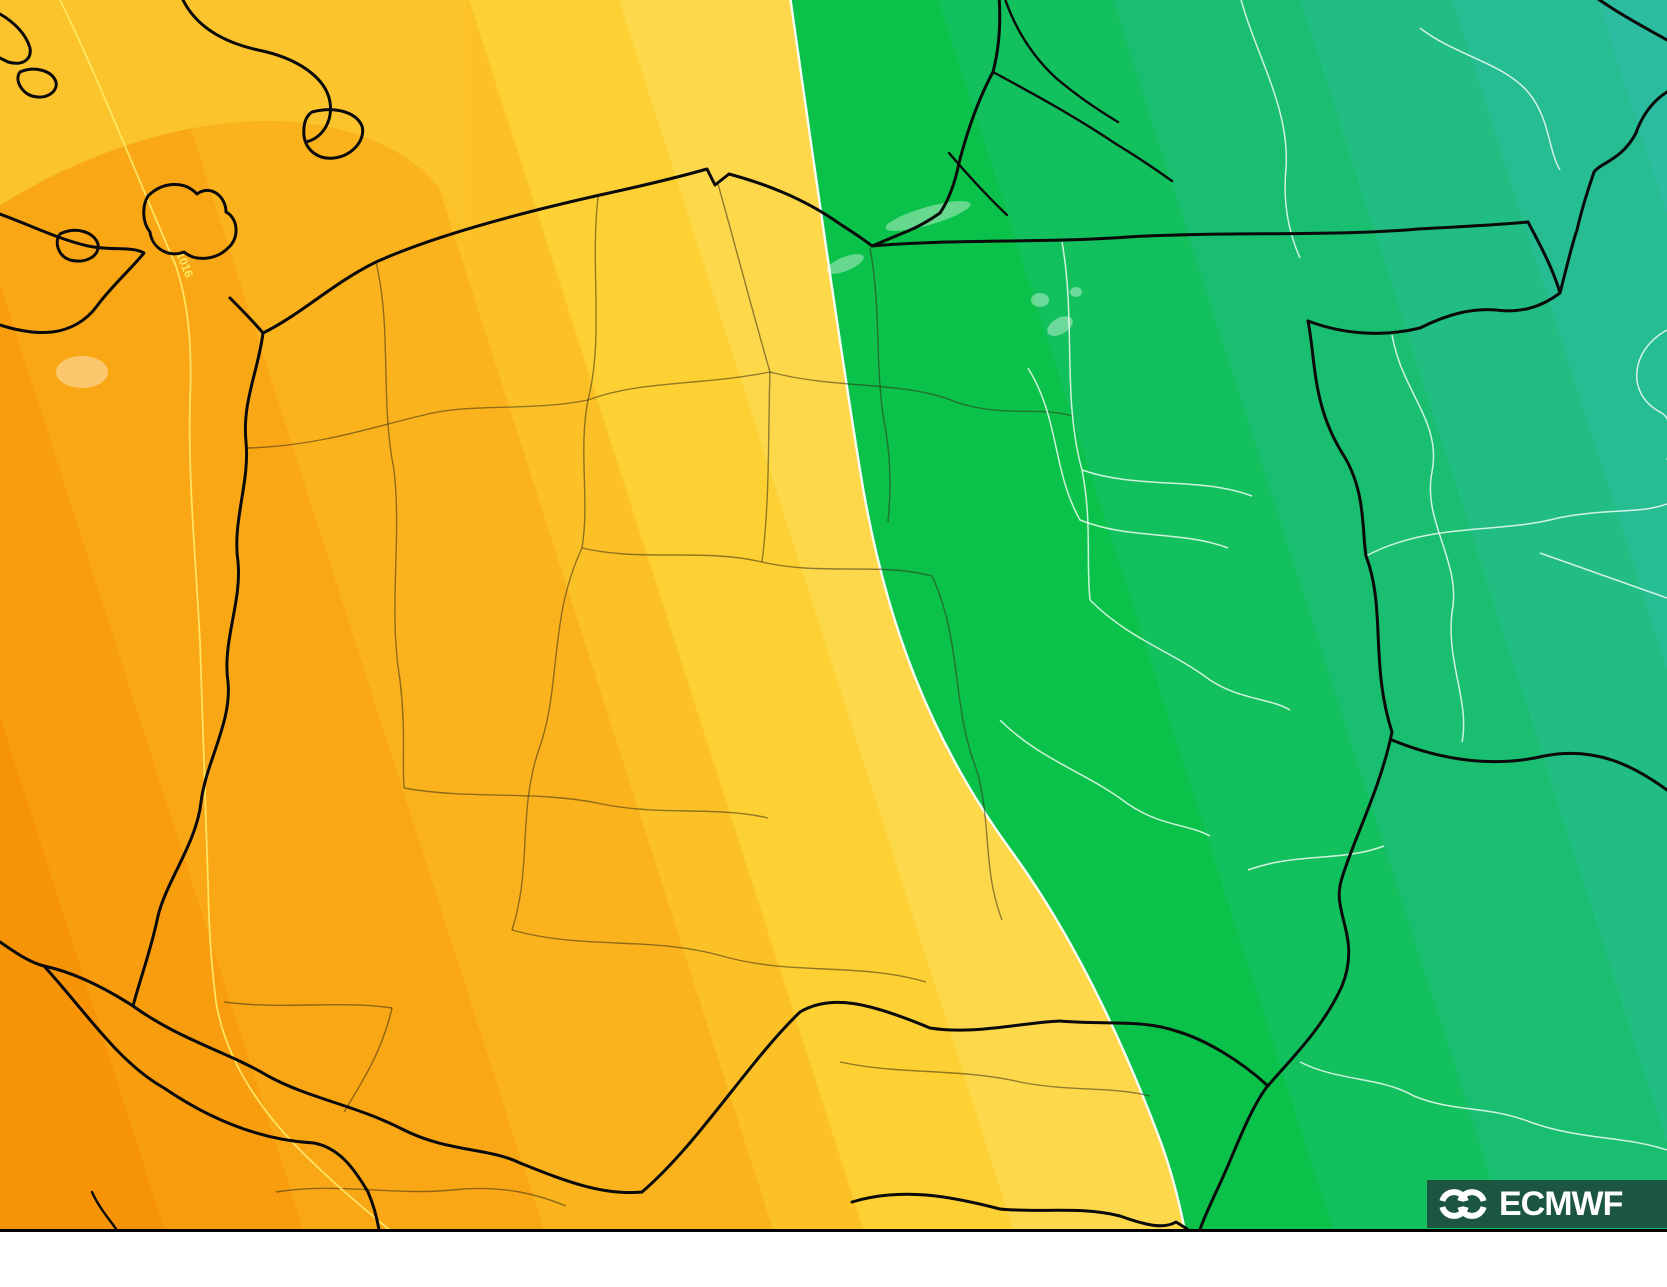  I want to click on ecmwf-logo-overlay: ECMWF, so click(1547, 1204).